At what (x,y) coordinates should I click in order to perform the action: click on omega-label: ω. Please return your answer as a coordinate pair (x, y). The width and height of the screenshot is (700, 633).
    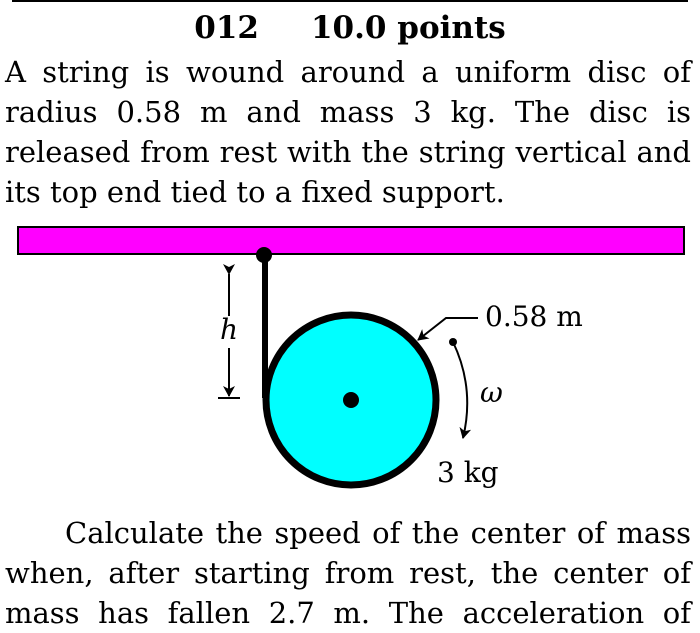
    Looking at the image, I should click on (491, 392).